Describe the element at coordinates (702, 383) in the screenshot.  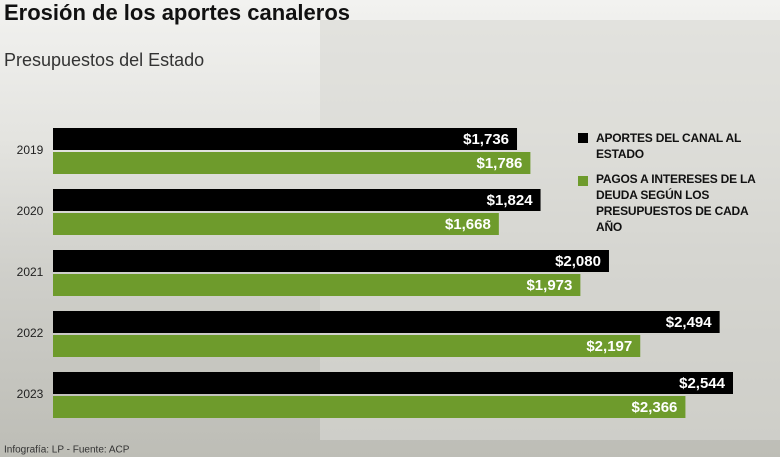
I see `value-label: $2,544` at that location.